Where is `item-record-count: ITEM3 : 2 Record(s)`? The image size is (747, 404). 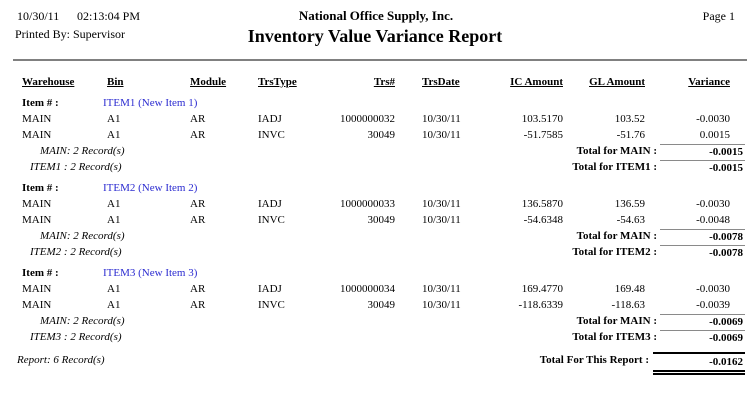 item-record-count: ITEM3 : 2 Record(s) is located at coordinates (76, 337).